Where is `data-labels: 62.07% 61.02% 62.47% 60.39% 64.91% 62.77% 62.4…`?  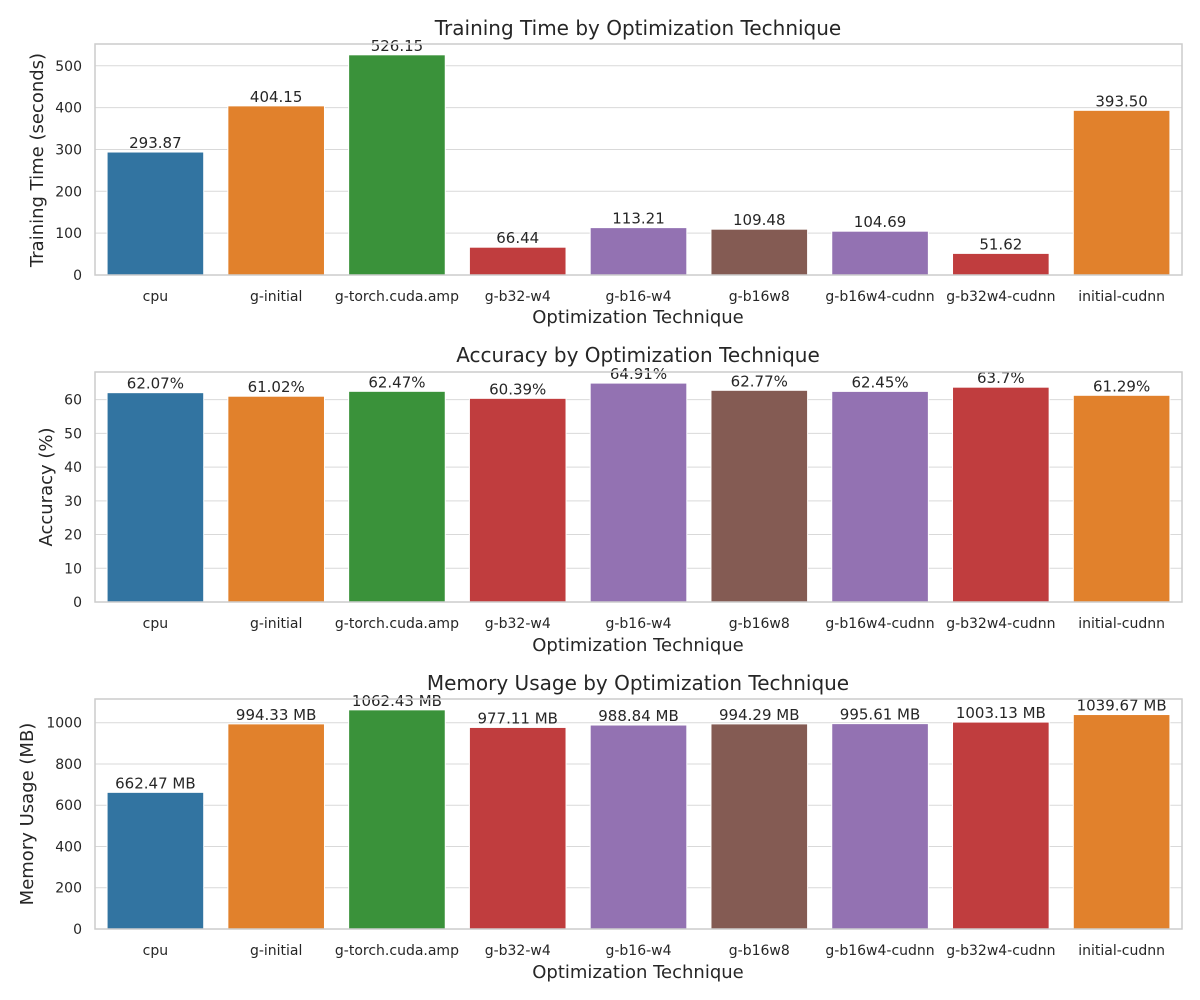
data-labels: 62.07% 61.02% 62.47% 60.39% 64.91% 62.77% 62.4… is located at coordinates (638, 381).